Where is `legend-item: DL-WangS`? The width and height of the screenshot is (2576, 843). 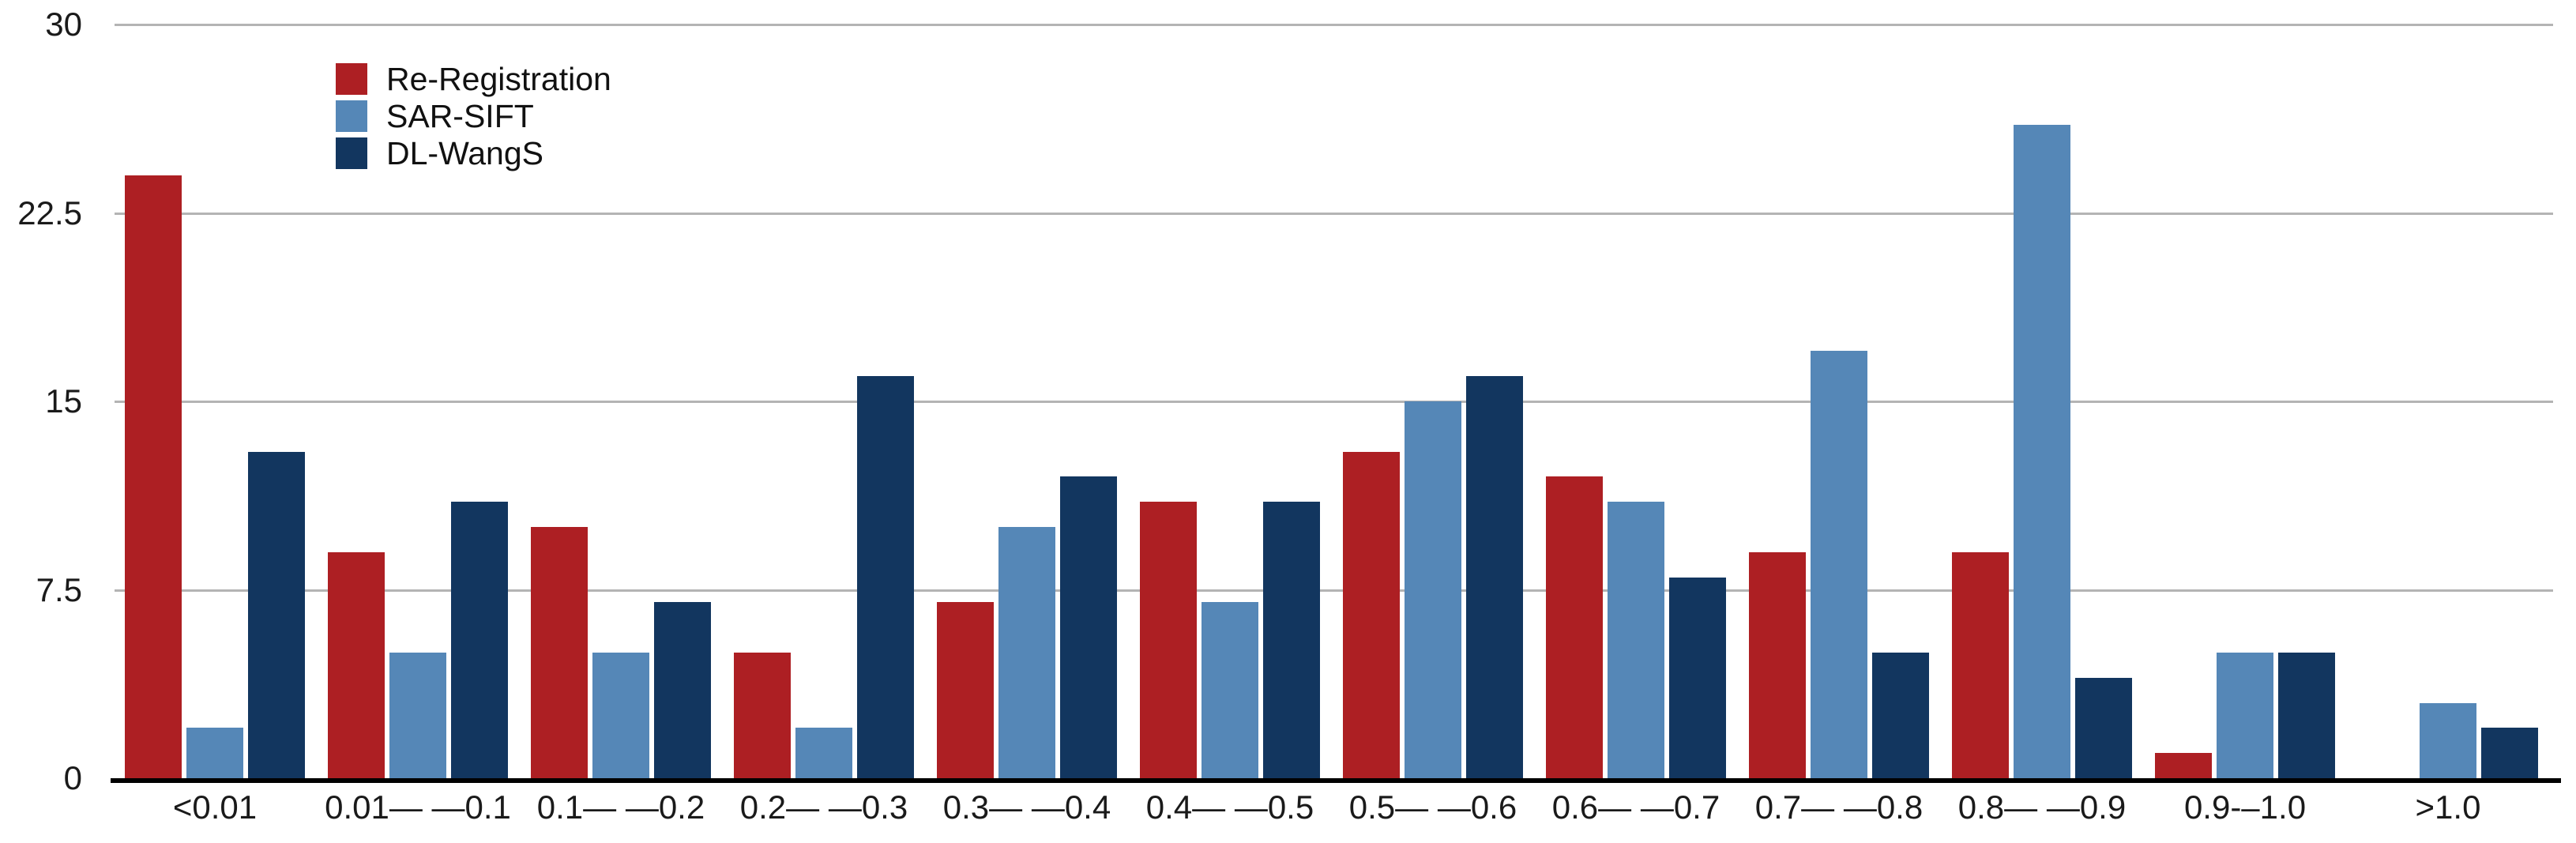
legend-item: DL-WangS is located at coordinates (473, 152).